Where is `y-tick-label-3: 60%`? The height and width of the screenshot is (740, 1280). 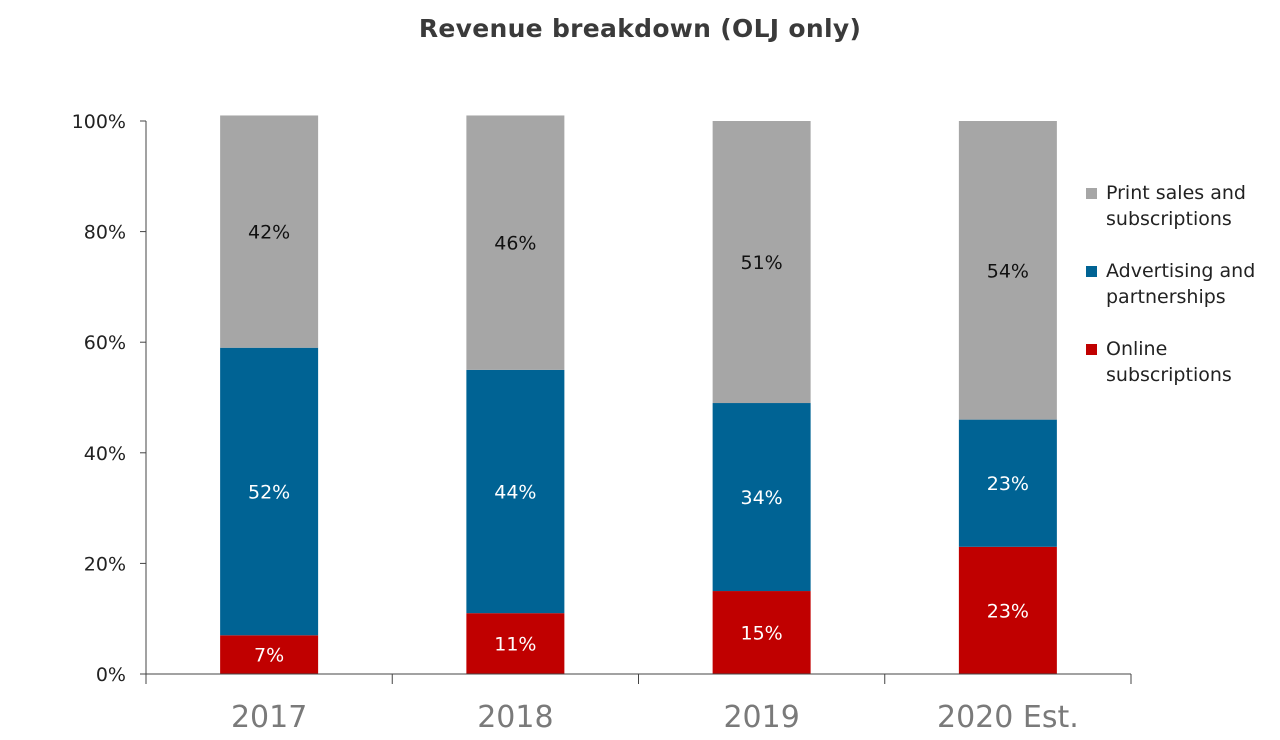 y-tick-label-3: 60% is located at coordinates (105, 343).